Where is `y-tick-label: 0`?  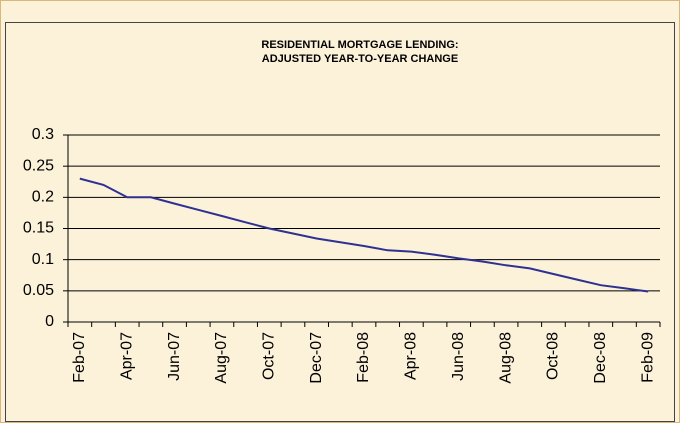
y-tick-label: 0 is located at coordinates (49, 321).